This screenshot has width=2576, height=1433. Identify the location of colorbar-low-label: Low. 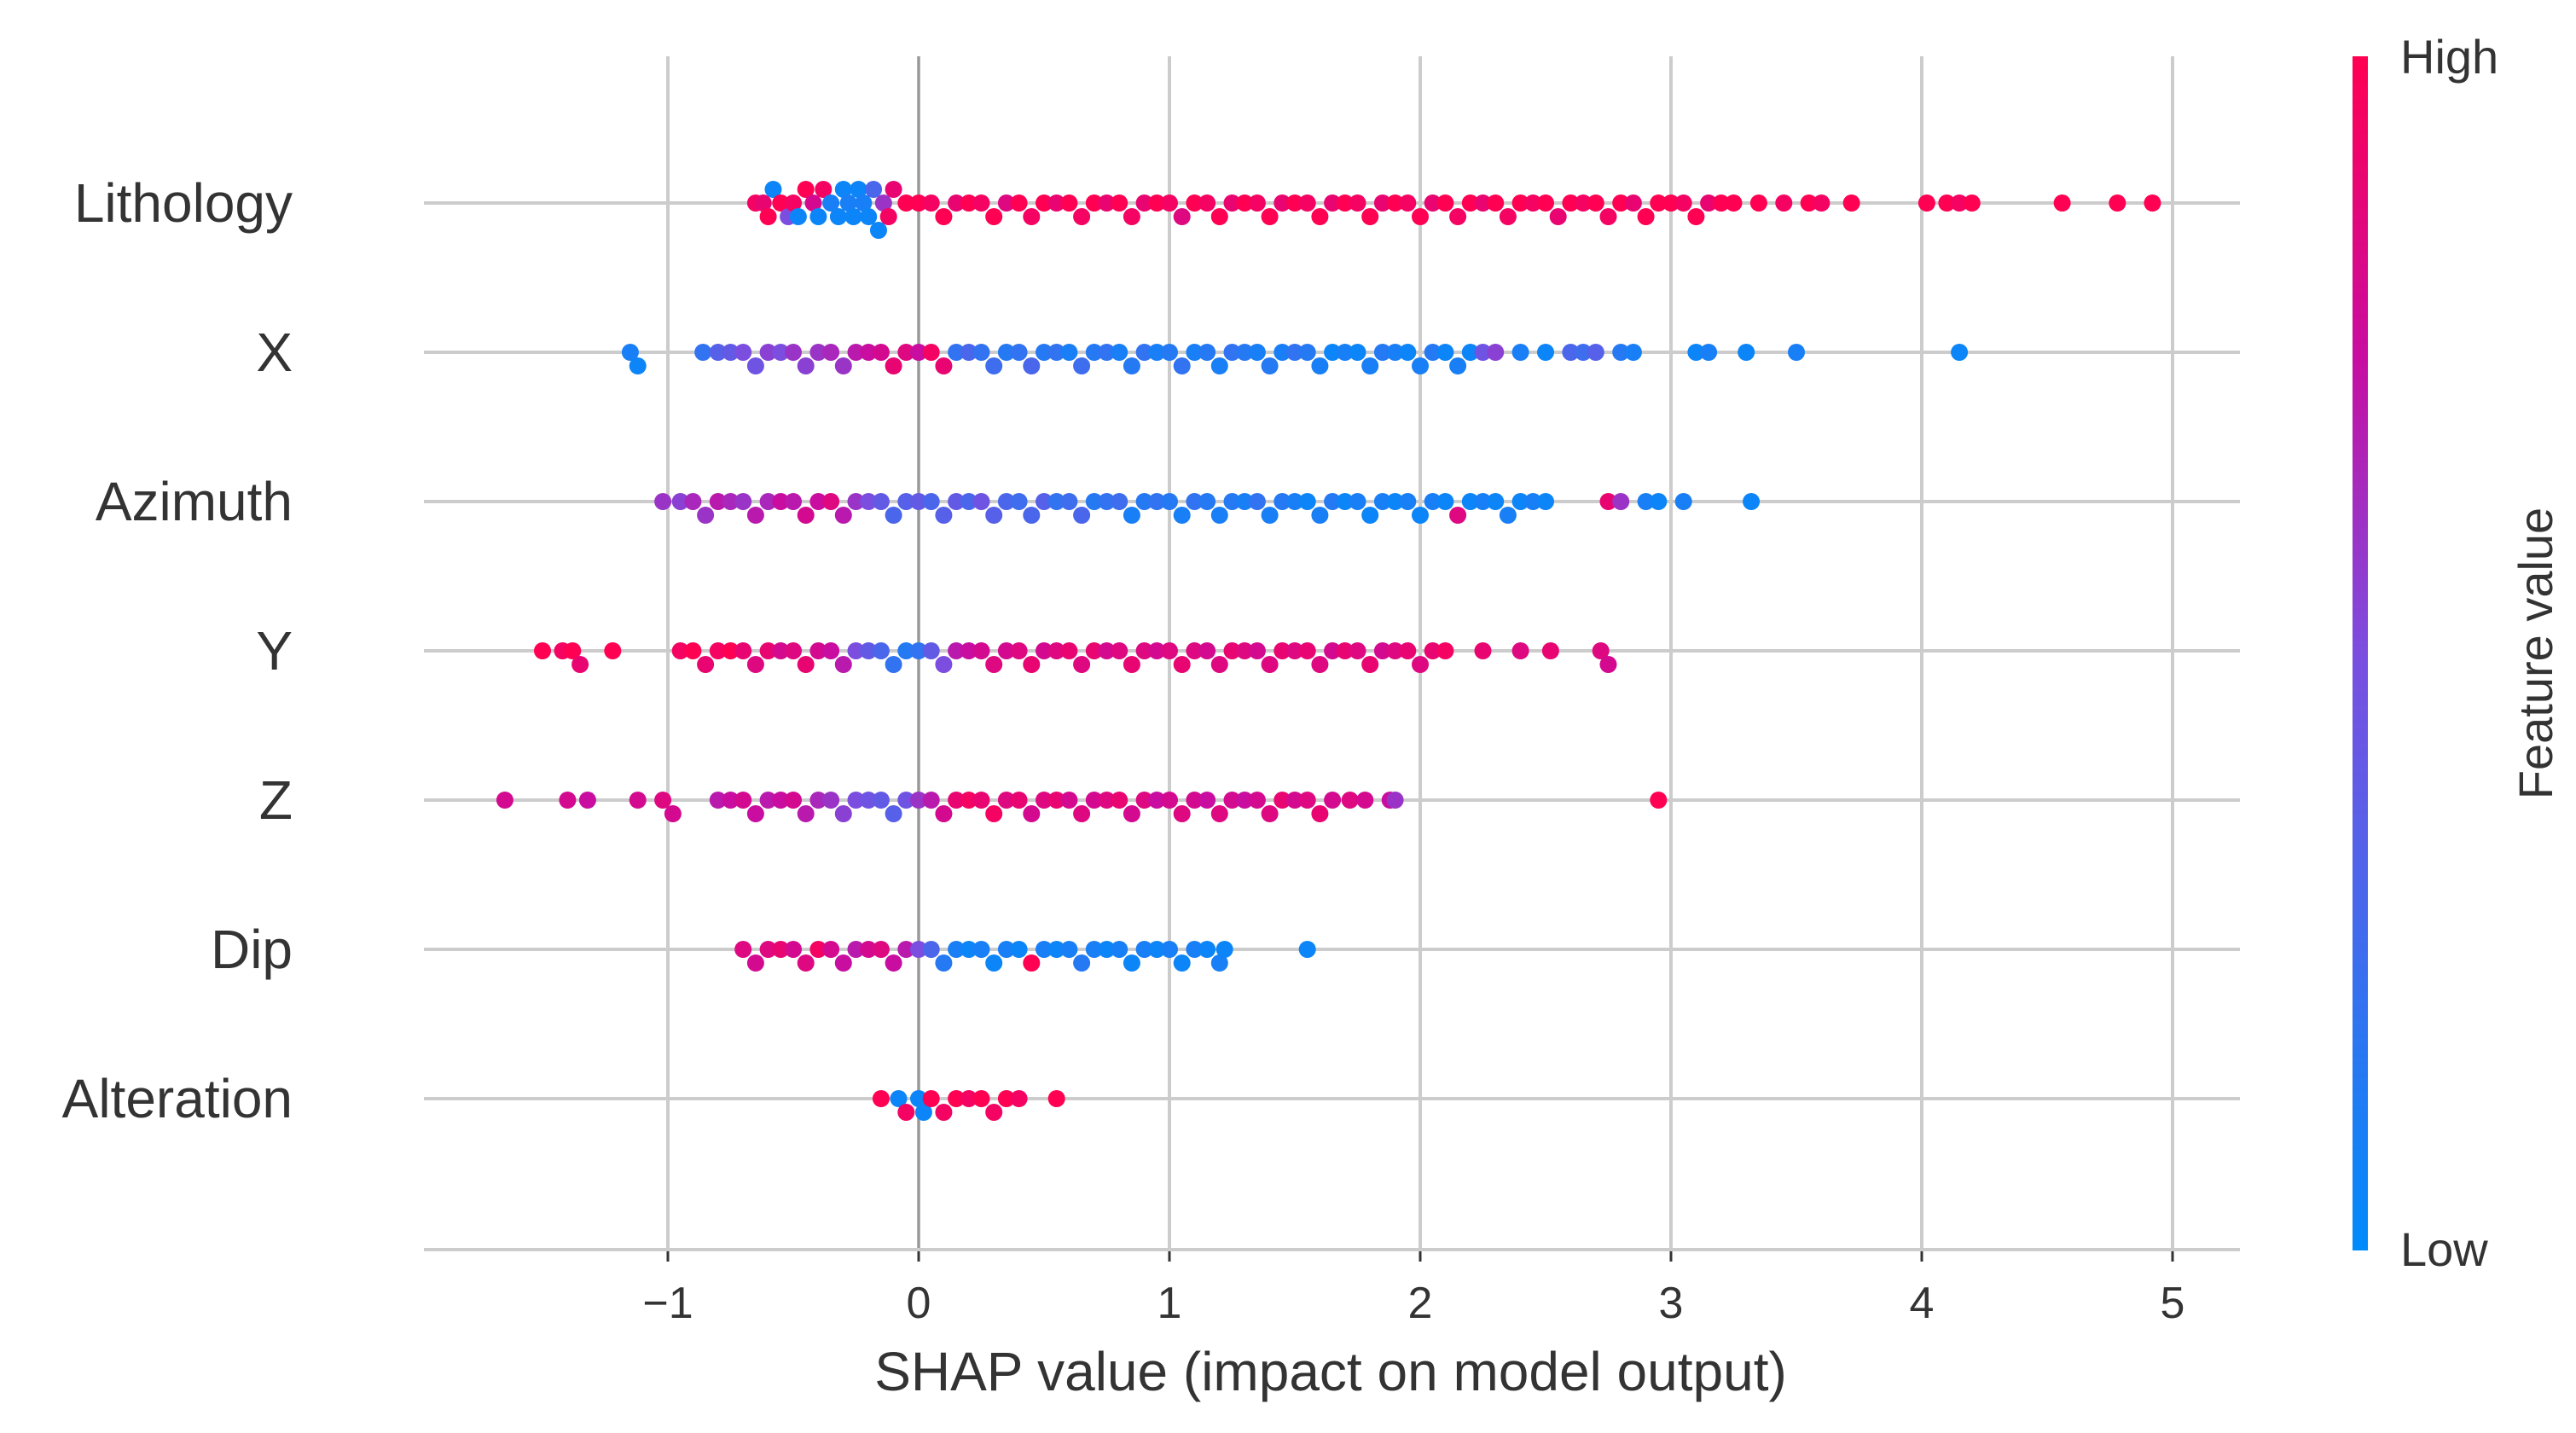
(2444, 1249).